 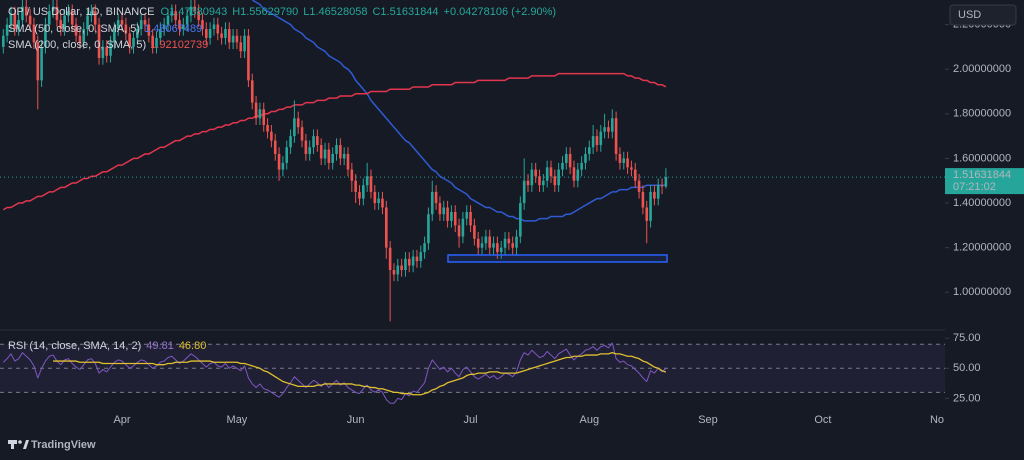 I want to click on rsi-value: 49.81, so click(x=160, y=346).